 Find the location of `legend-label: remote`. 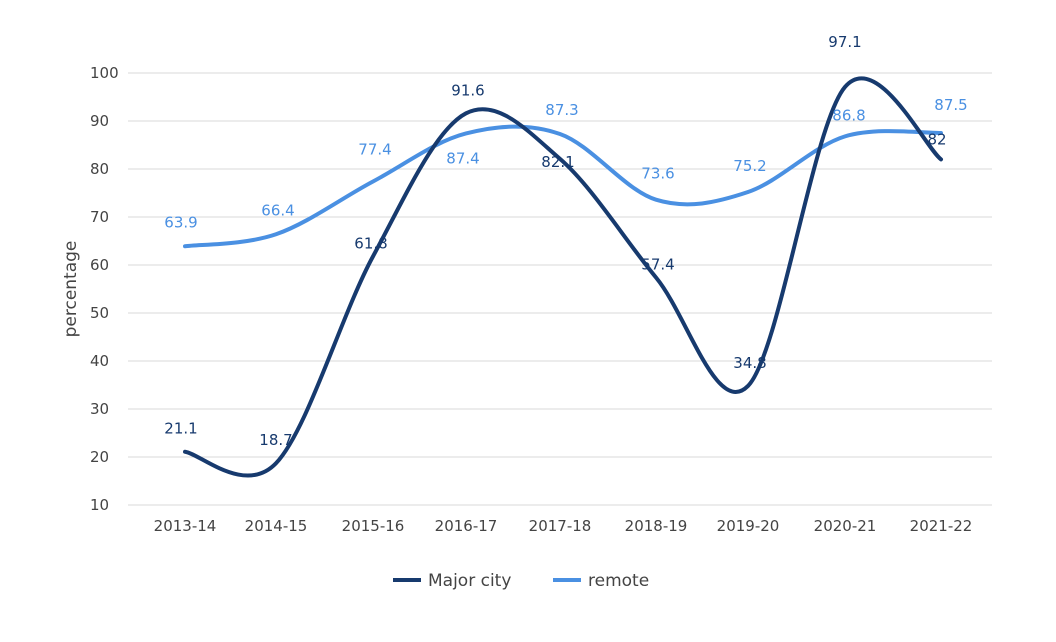

legend-label: remote is located at coordinates (618, 581).